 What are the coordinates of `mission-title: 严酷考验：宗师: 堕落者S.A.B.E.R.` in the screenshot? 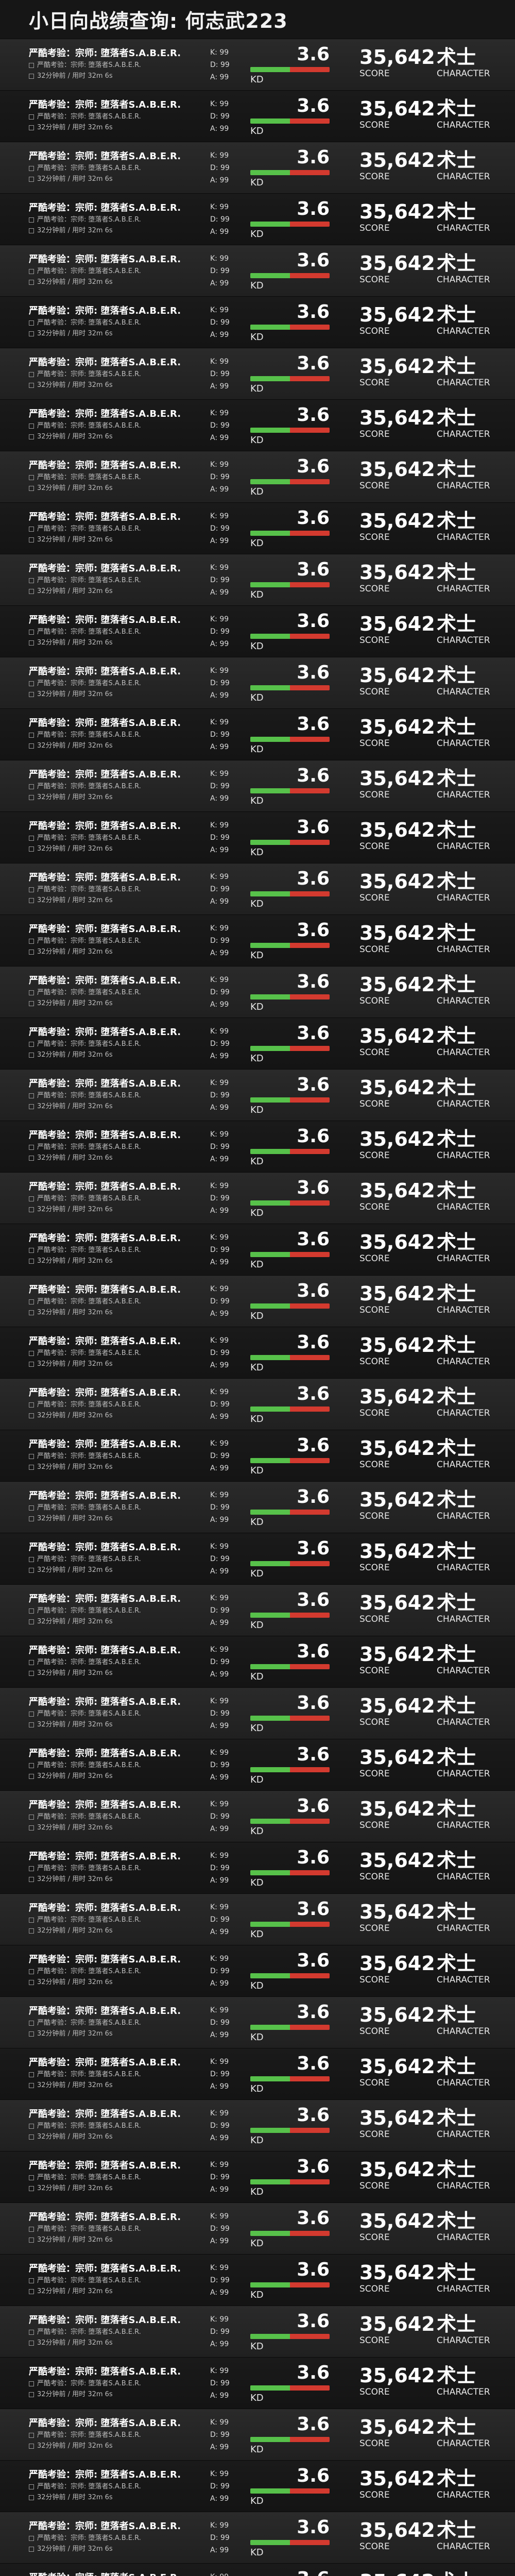 It's located at (105, 2166).